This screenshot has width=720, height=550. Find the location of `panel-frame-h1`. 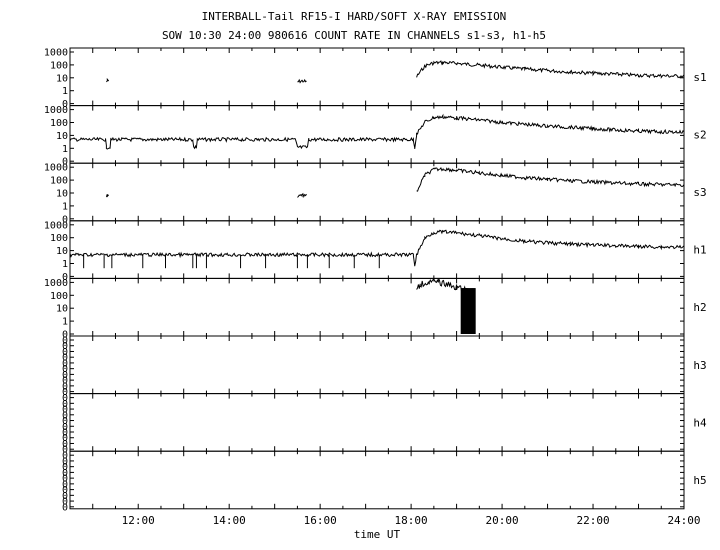

panel-frame-h1 is located at coordinates (377, 249).